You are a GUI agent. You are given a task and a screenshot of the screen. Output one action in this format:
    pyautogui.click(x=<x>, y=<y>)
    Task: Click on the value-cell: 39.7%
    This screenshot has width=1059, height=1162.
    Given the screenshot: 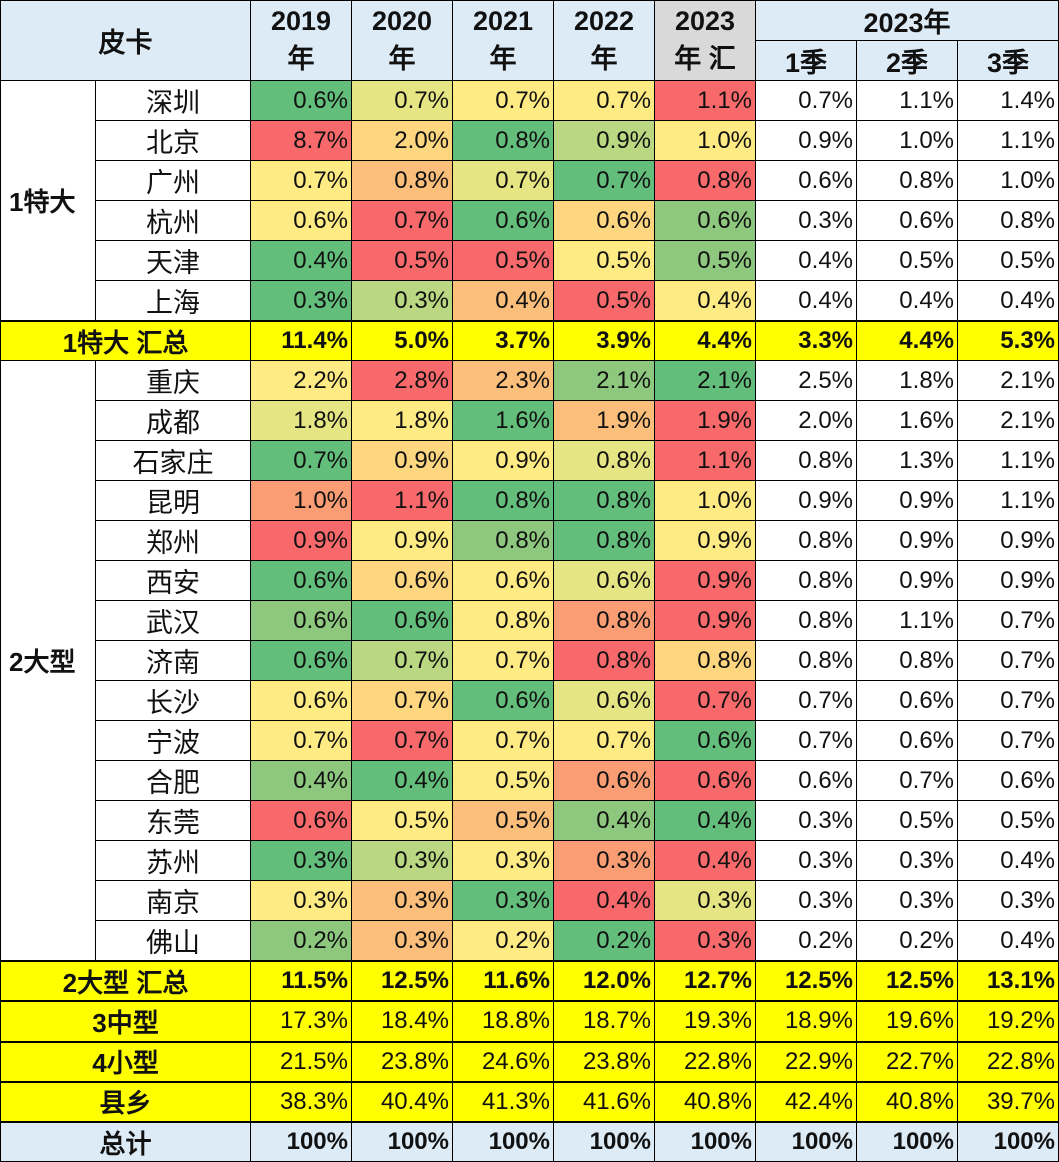 What is the action you would take?
    pyautogui.click(x=1008, y=1101)
    